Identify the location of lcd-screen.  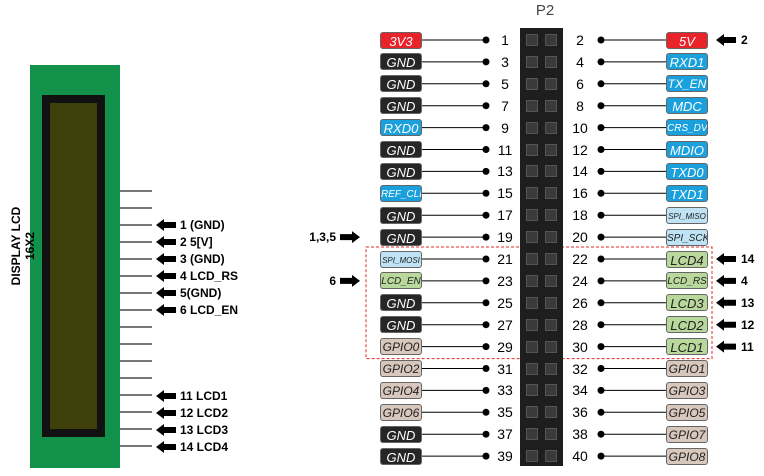
(73, 266).